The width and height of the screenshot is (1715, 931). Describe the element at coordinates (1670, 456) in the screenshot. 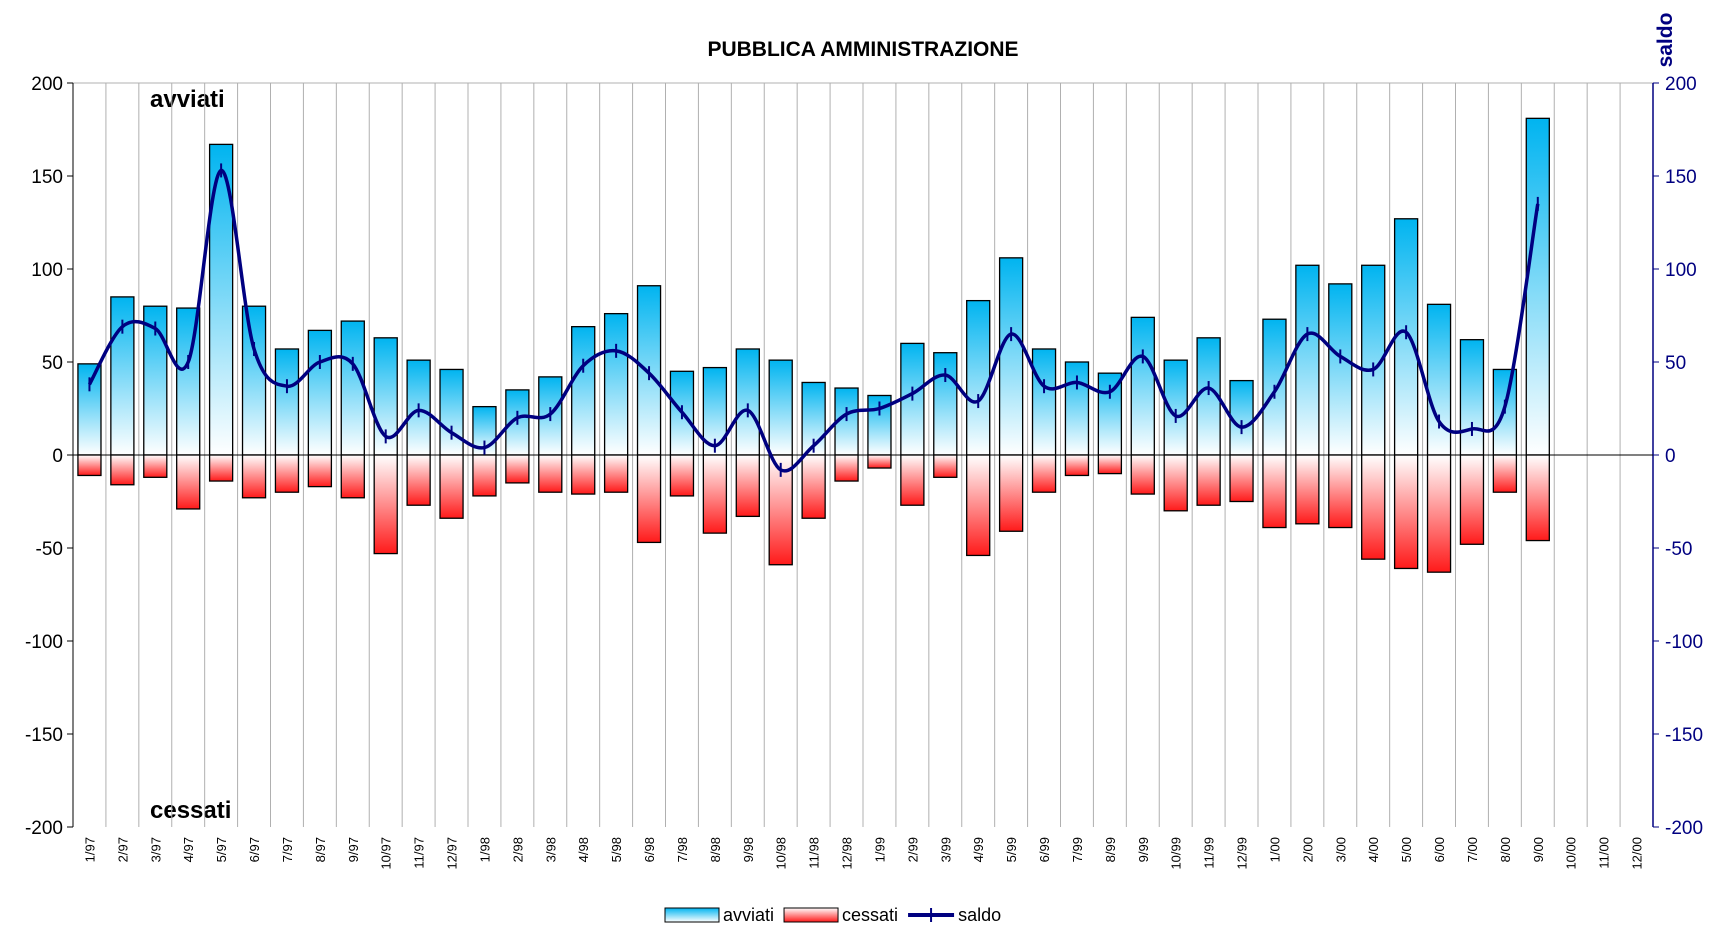

I see `y2-tick-label: 0` at that location.